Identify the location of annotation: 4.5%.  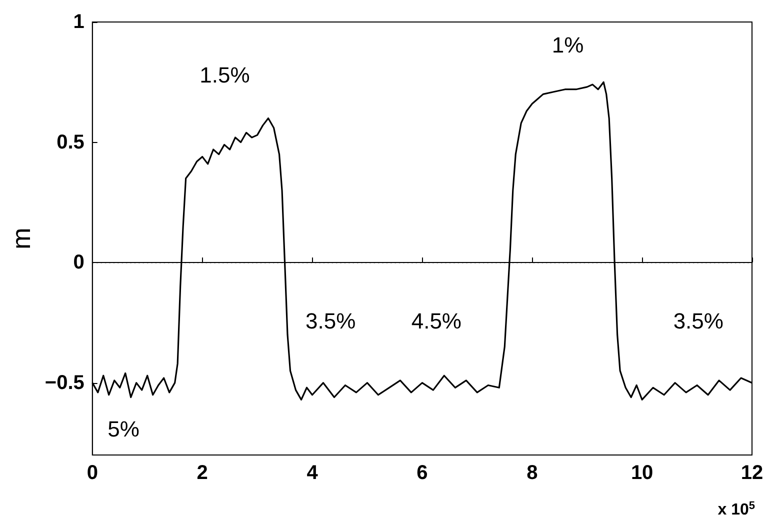
(436, 321).